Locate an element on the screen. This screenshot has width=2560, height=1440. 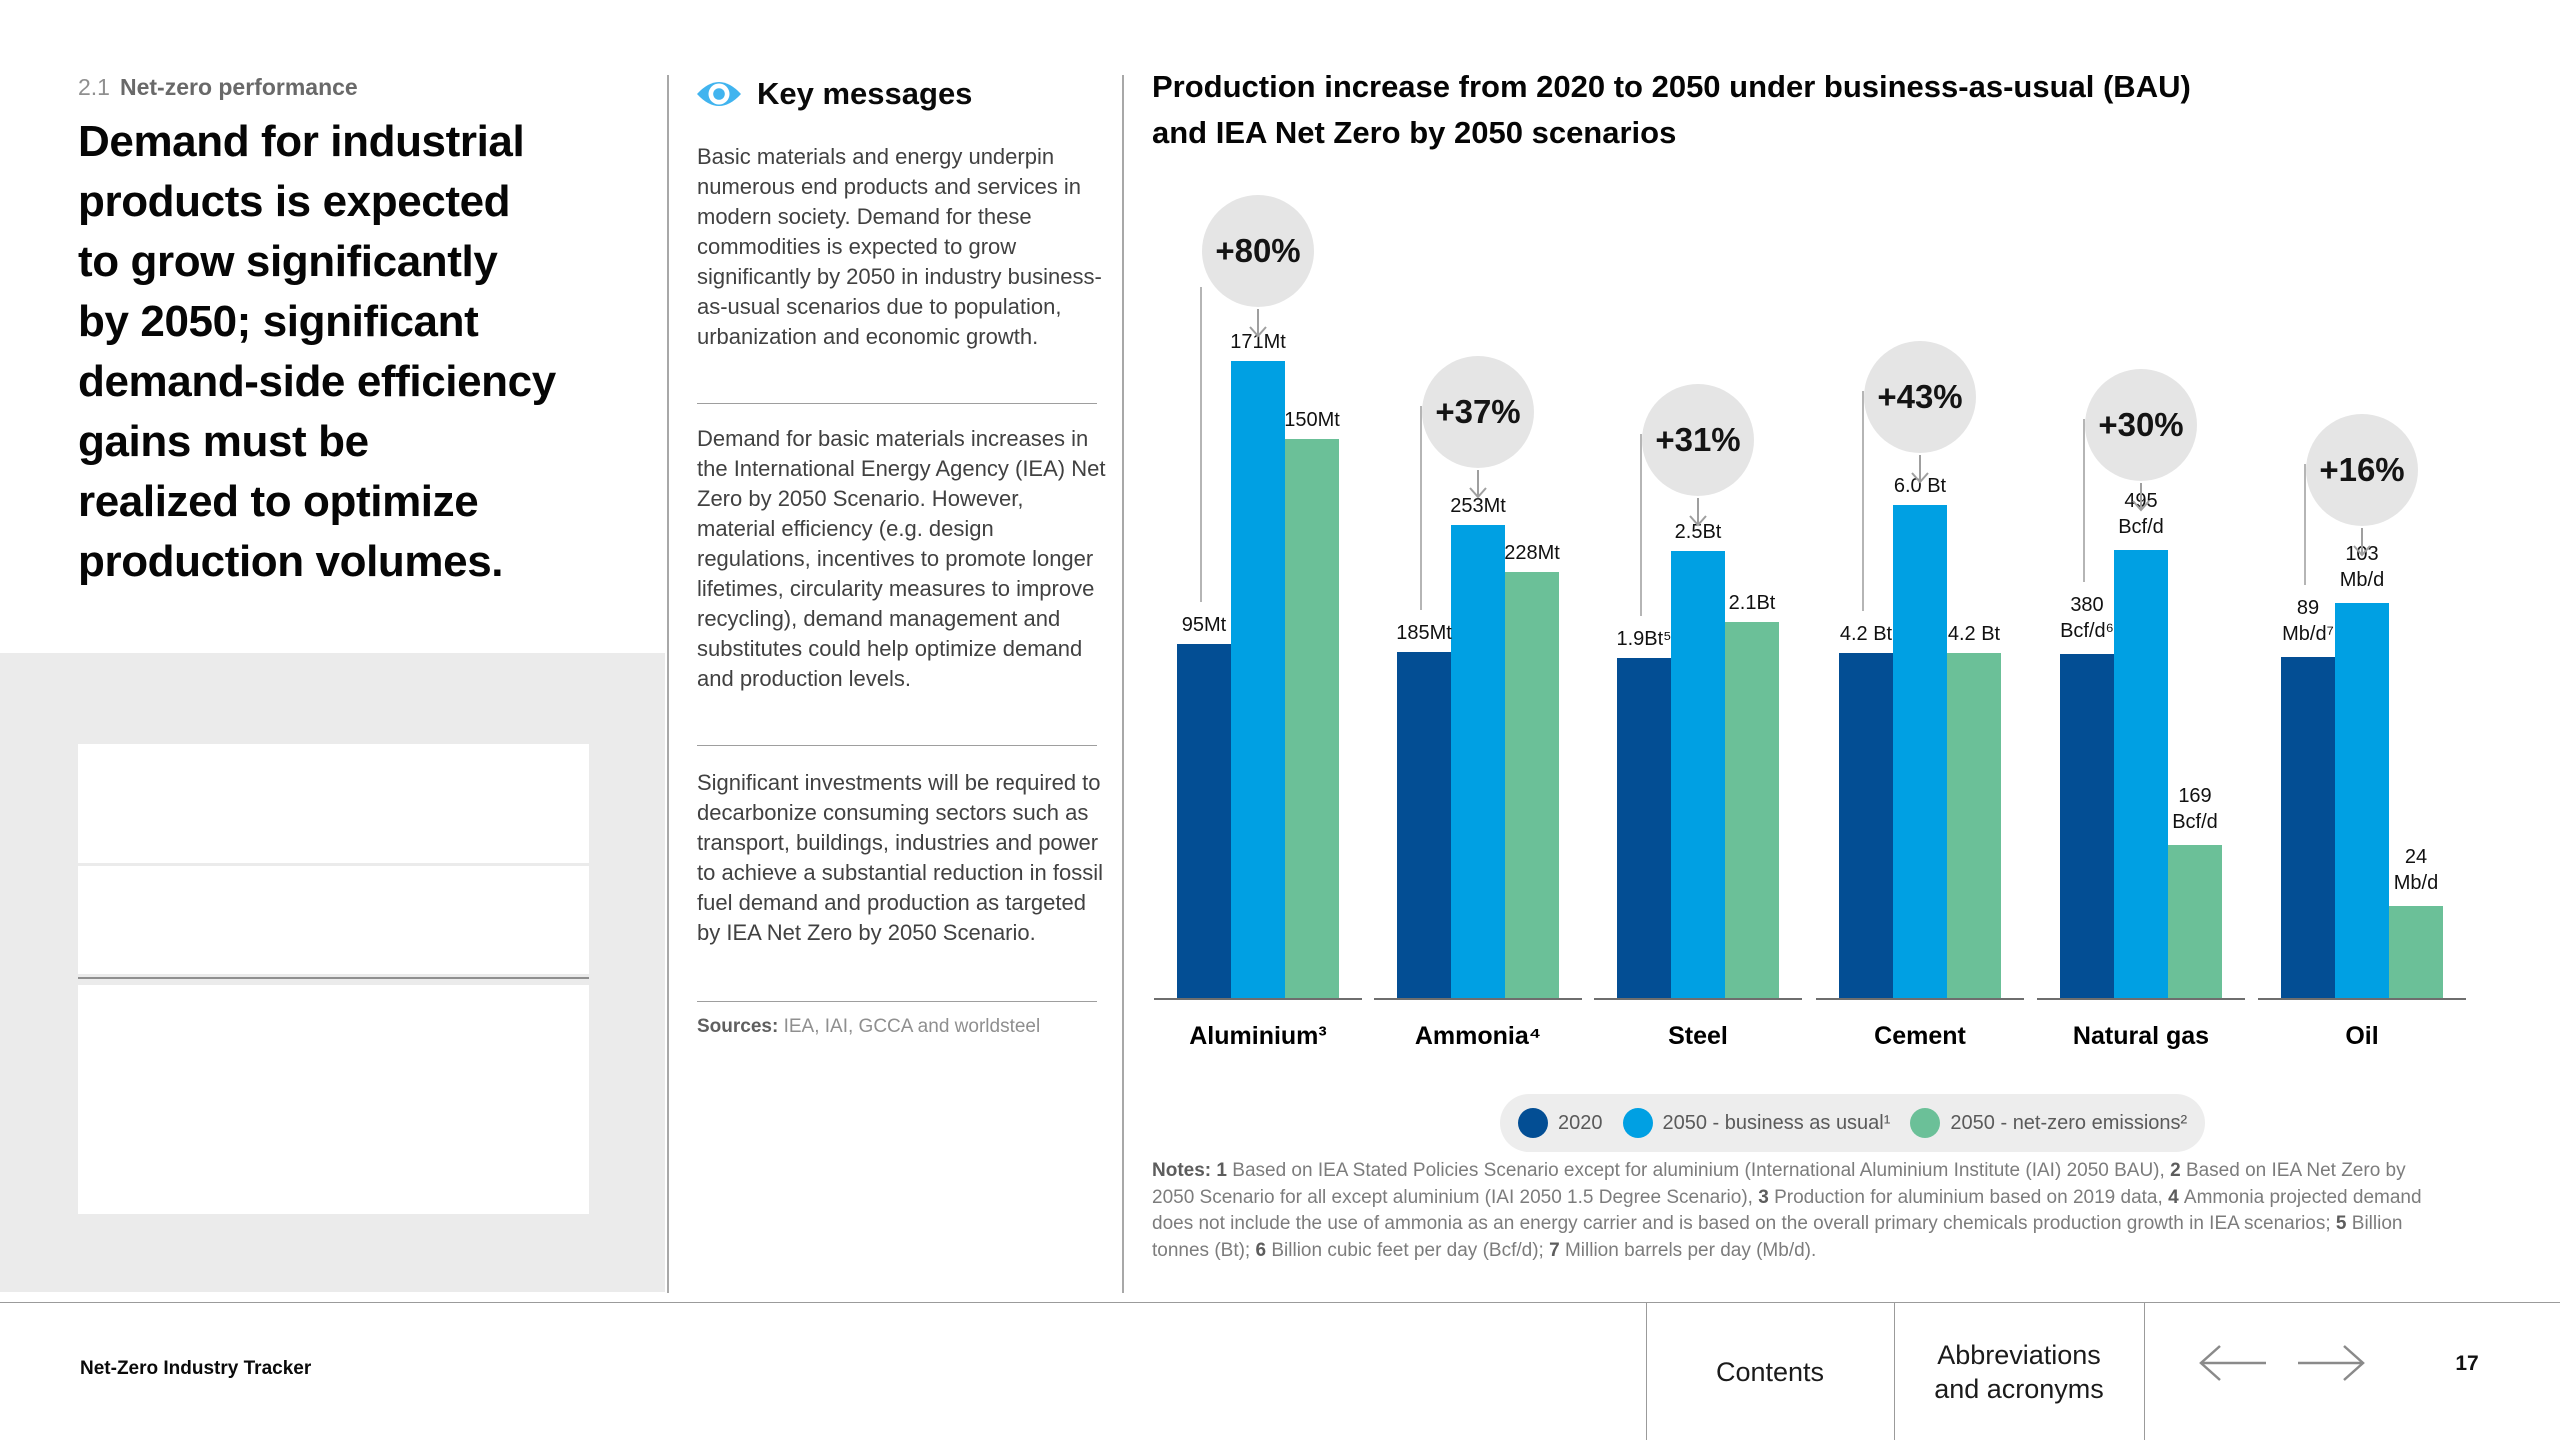
report-brand: Net-Zero Industry Tracker is located at coordinates (196, 1368).